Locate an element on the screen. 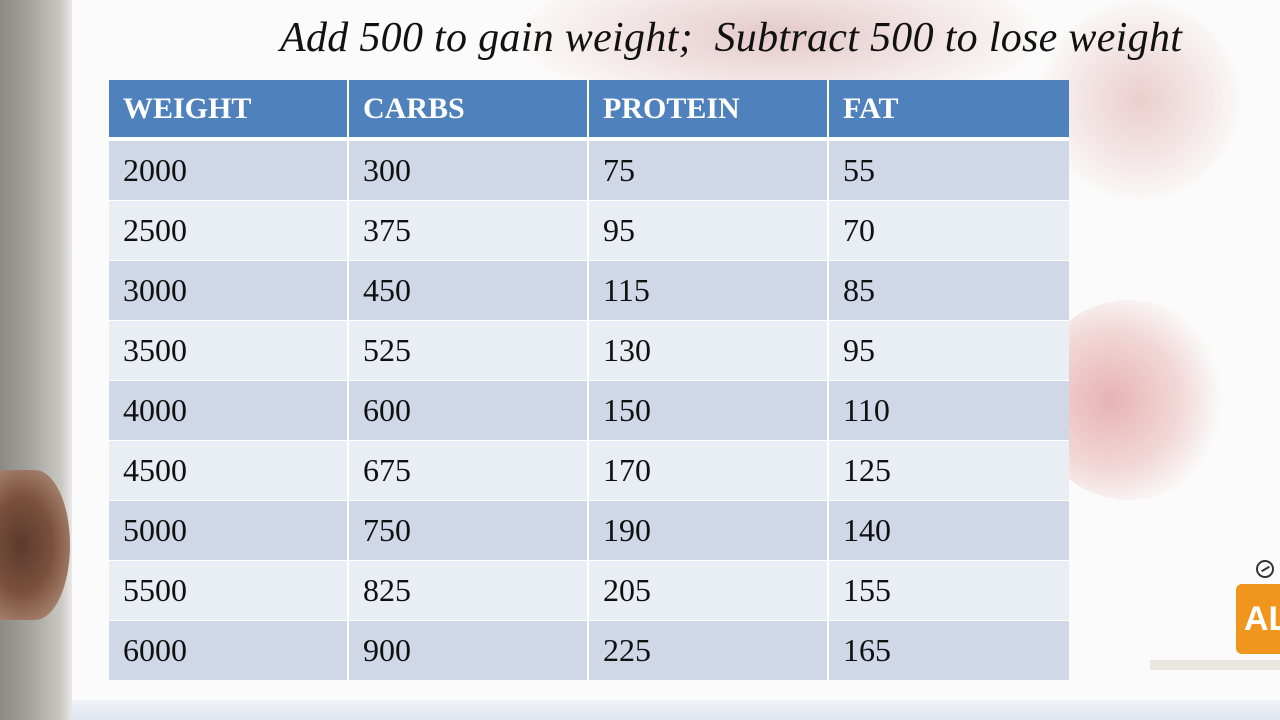  table-row: 3000 450 115 85 is located at coordinates (589, 290).